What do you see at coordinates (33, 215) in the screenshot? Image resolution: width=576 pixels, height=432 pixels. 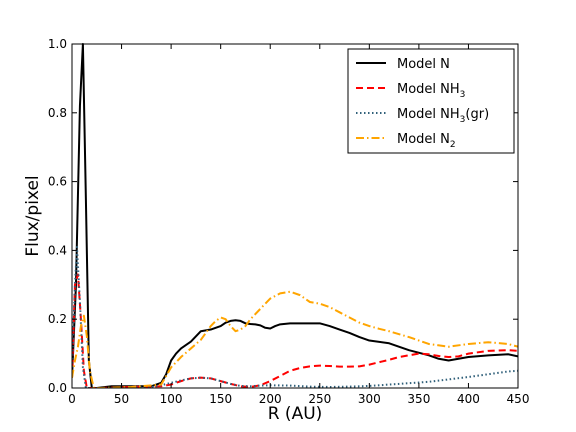 I see `y-axis-label: Flux/pixel` at bounding box center [33, 215].